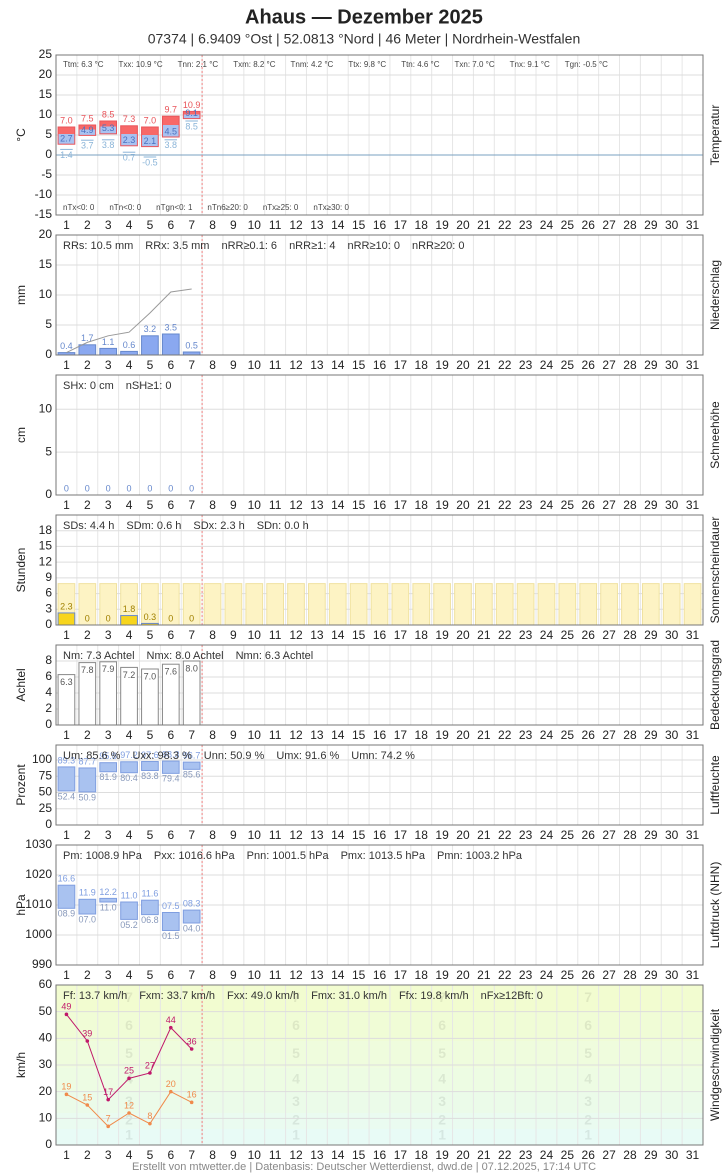 This screenshot has width=728, height=1175. Describe the element at coordinates (715, 905) in the screenshot. I see `side-label: Luftdruck (NHN)` at that location.